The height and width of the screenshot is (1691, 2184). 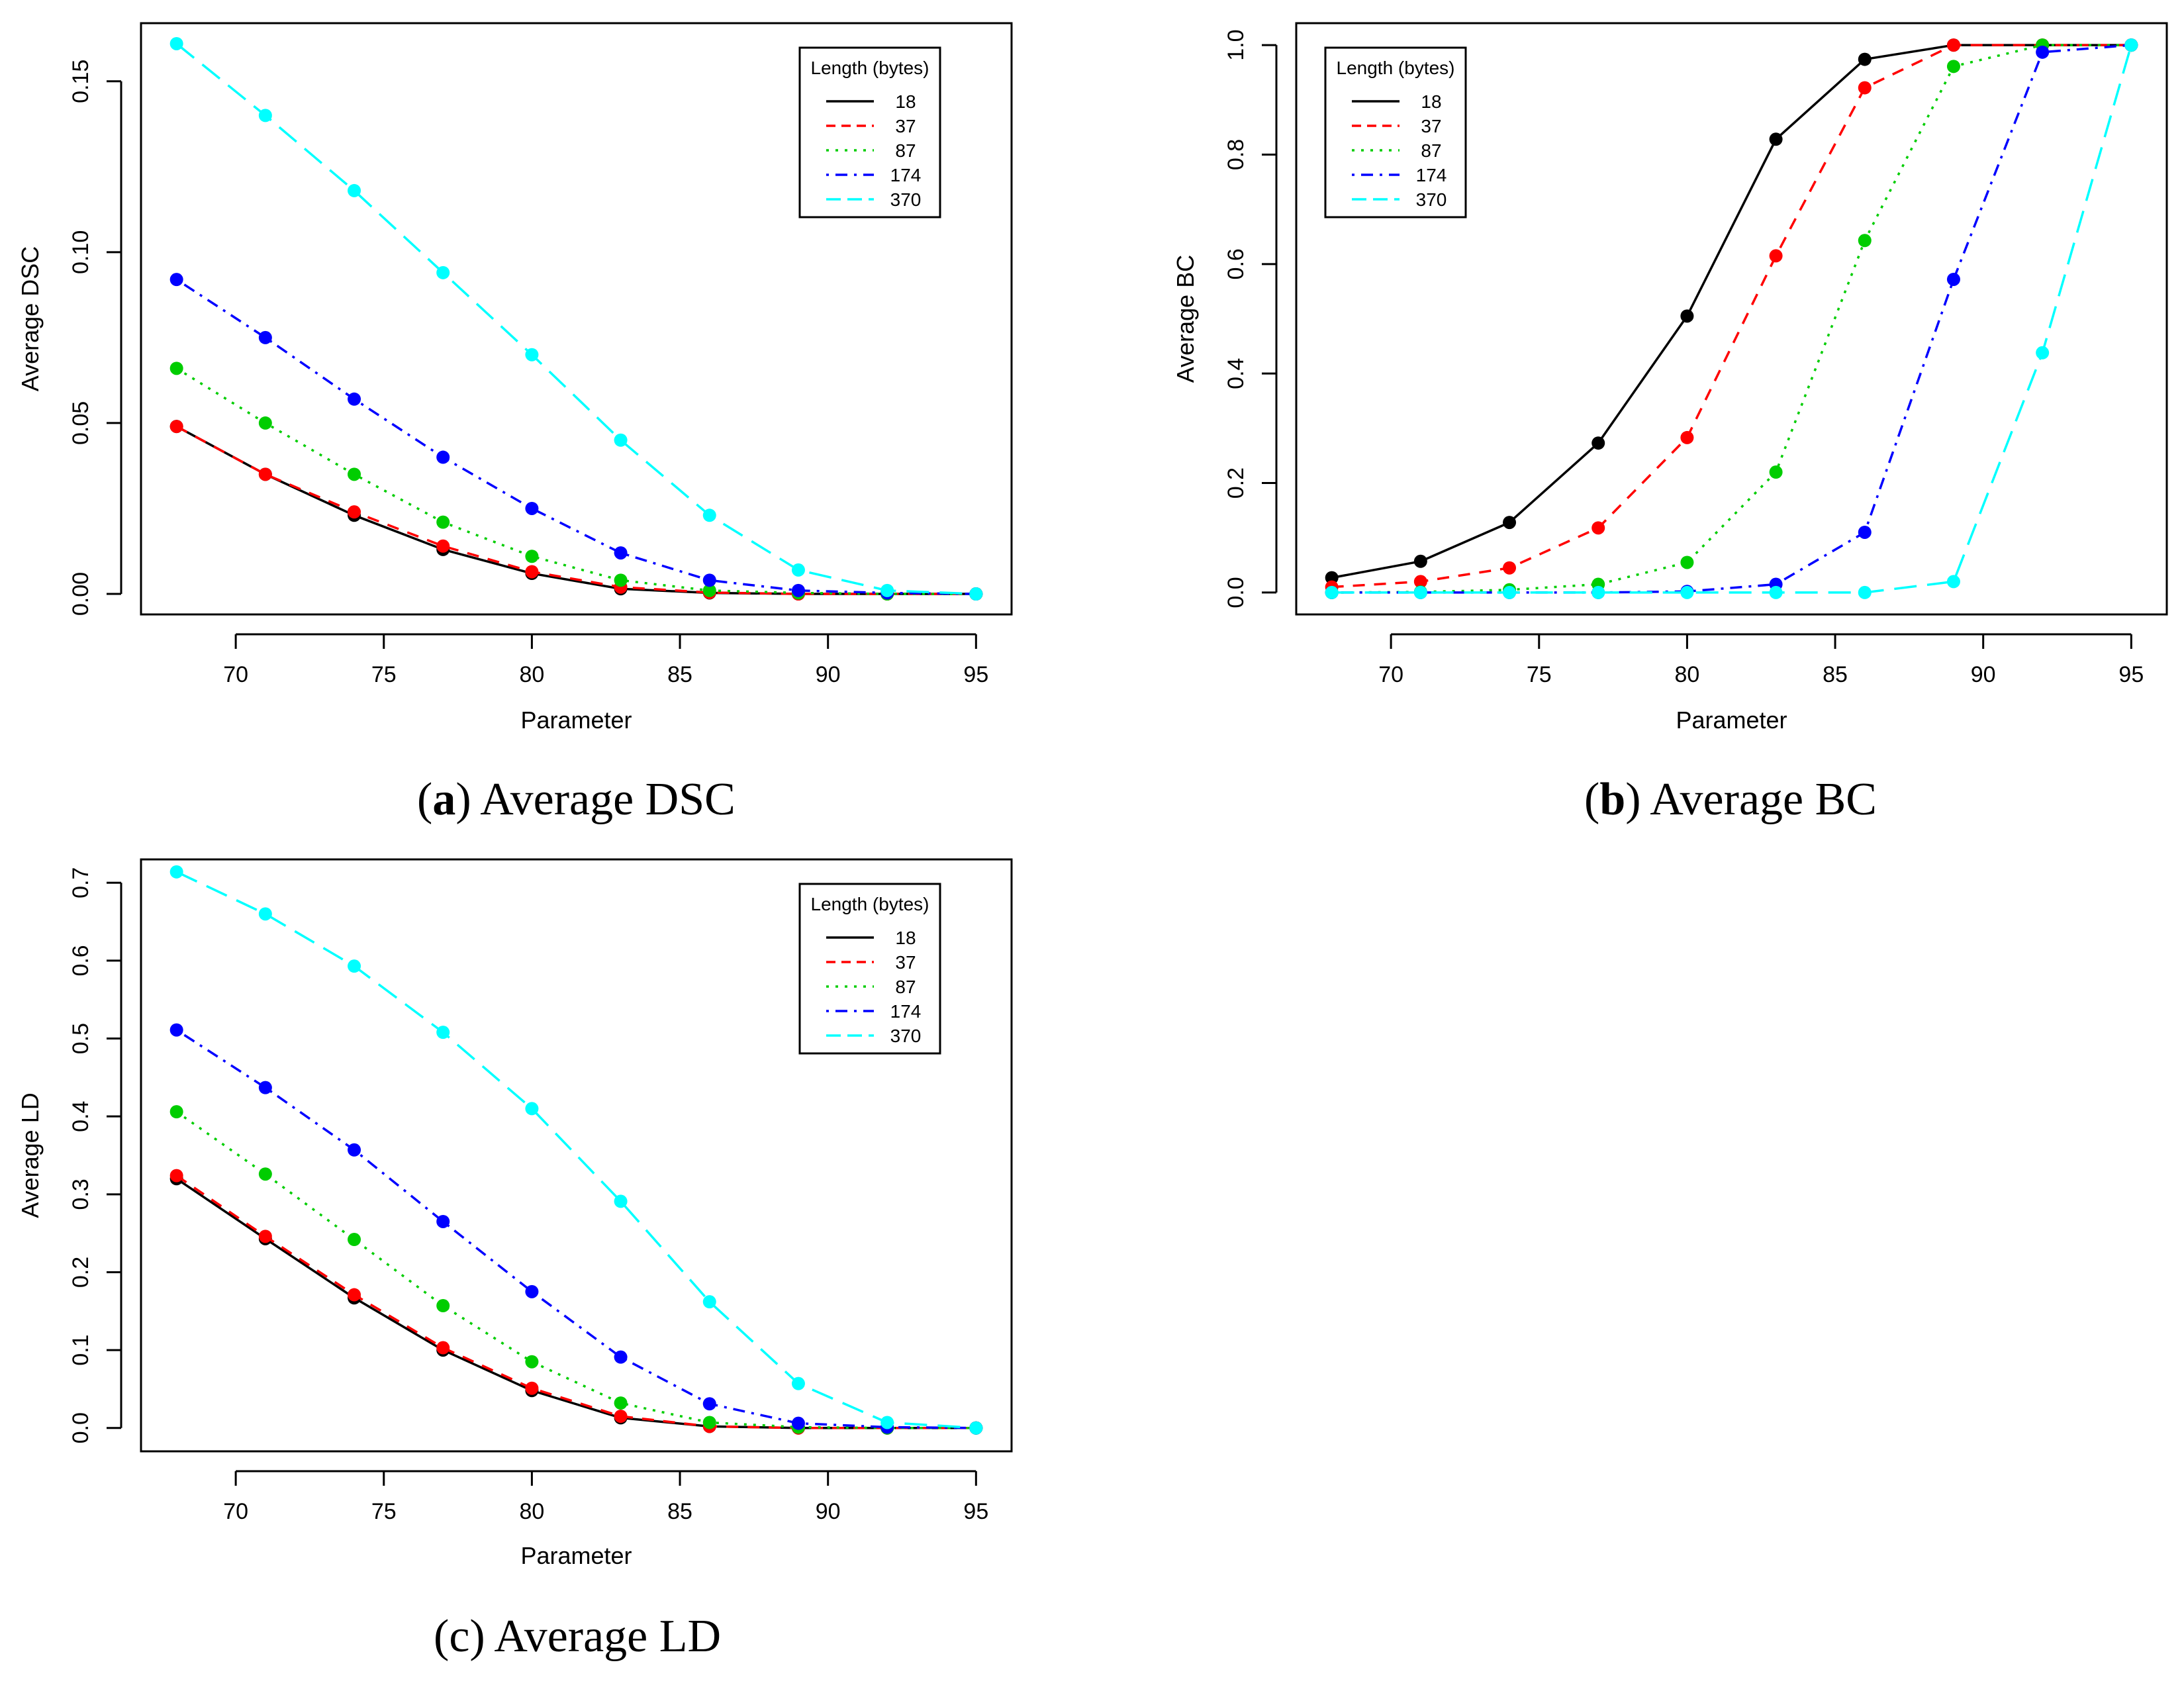 I want to click on y-axis: 0.00 0.05 0.10 0.15, so click(x=95, y=338).